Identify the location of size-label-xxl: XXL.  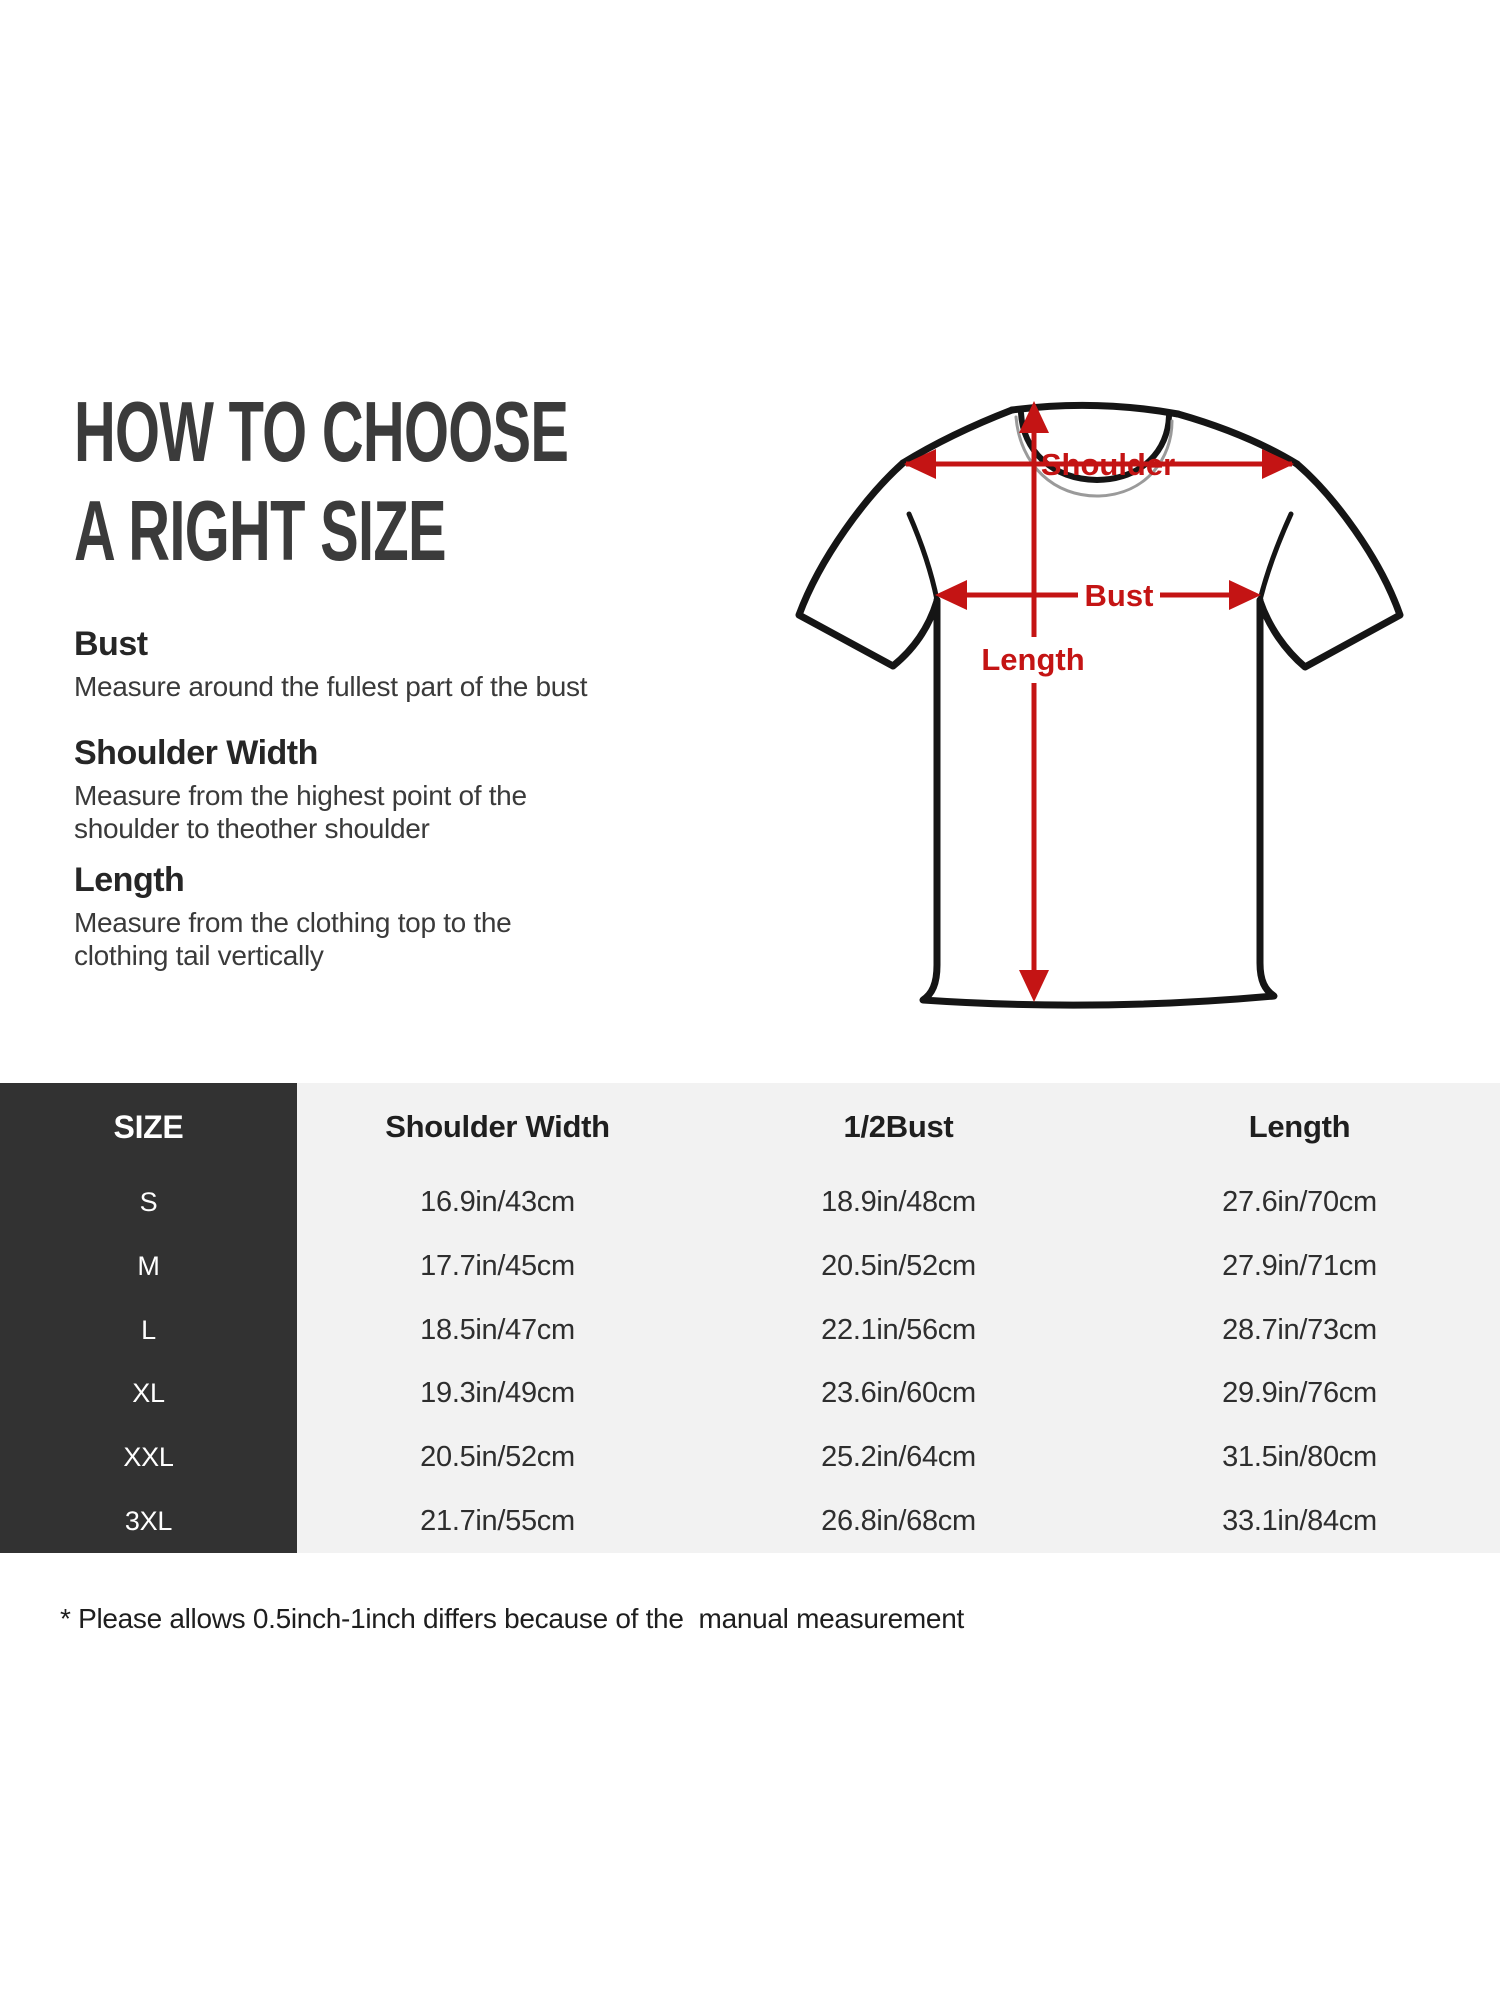
(148, 1457).